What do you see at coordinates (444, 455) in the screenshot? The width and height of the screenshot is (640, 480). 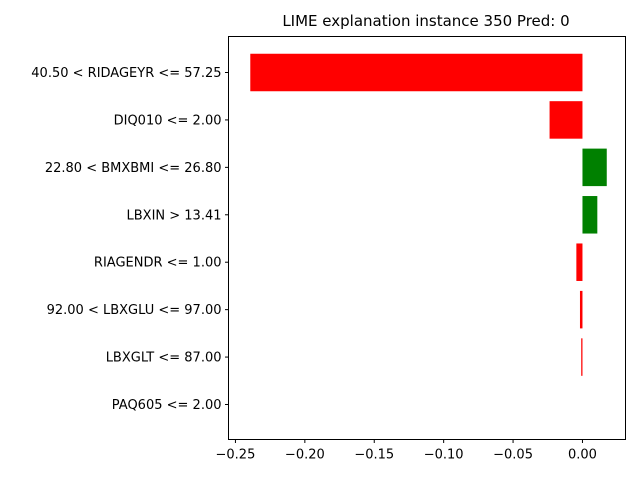 I see `x-tick-label: −0.10` at bounding box center [444, 455].